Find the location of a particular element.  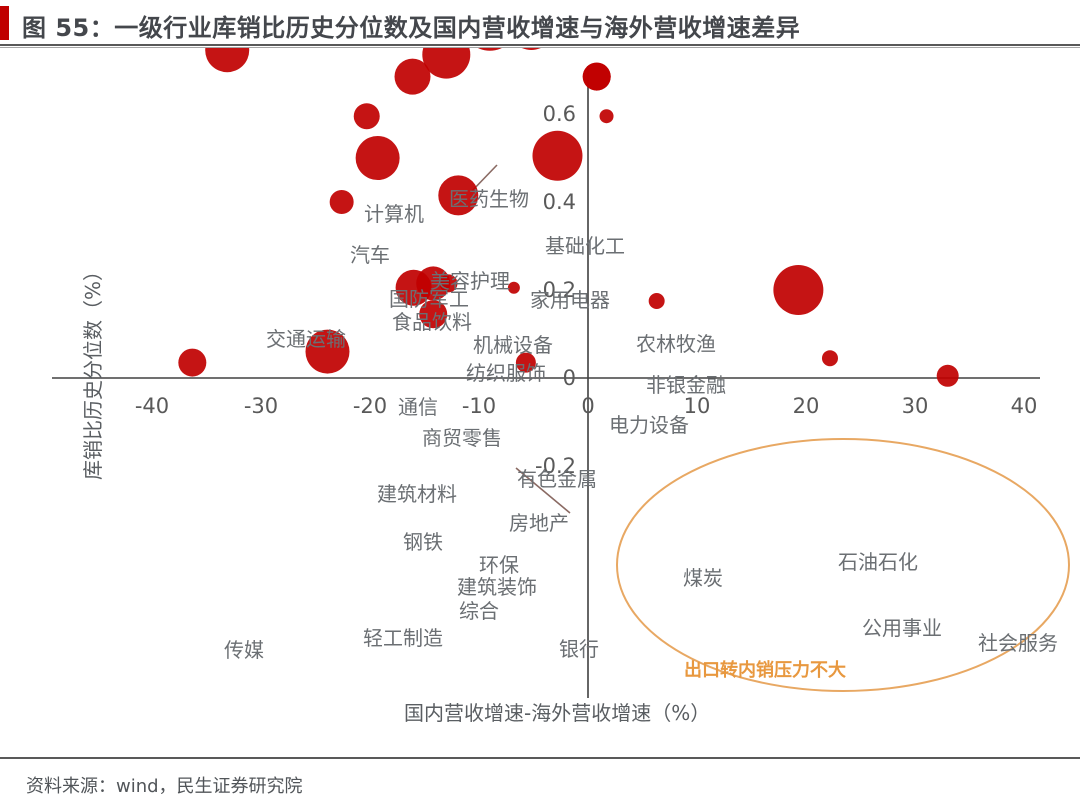

leader-line-fangdichan is located at coordinates (543, 490).